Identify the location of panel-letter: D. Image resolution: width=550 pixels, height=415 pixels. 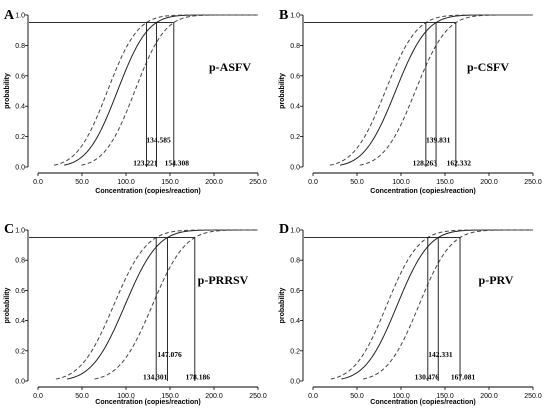
(284, 229).